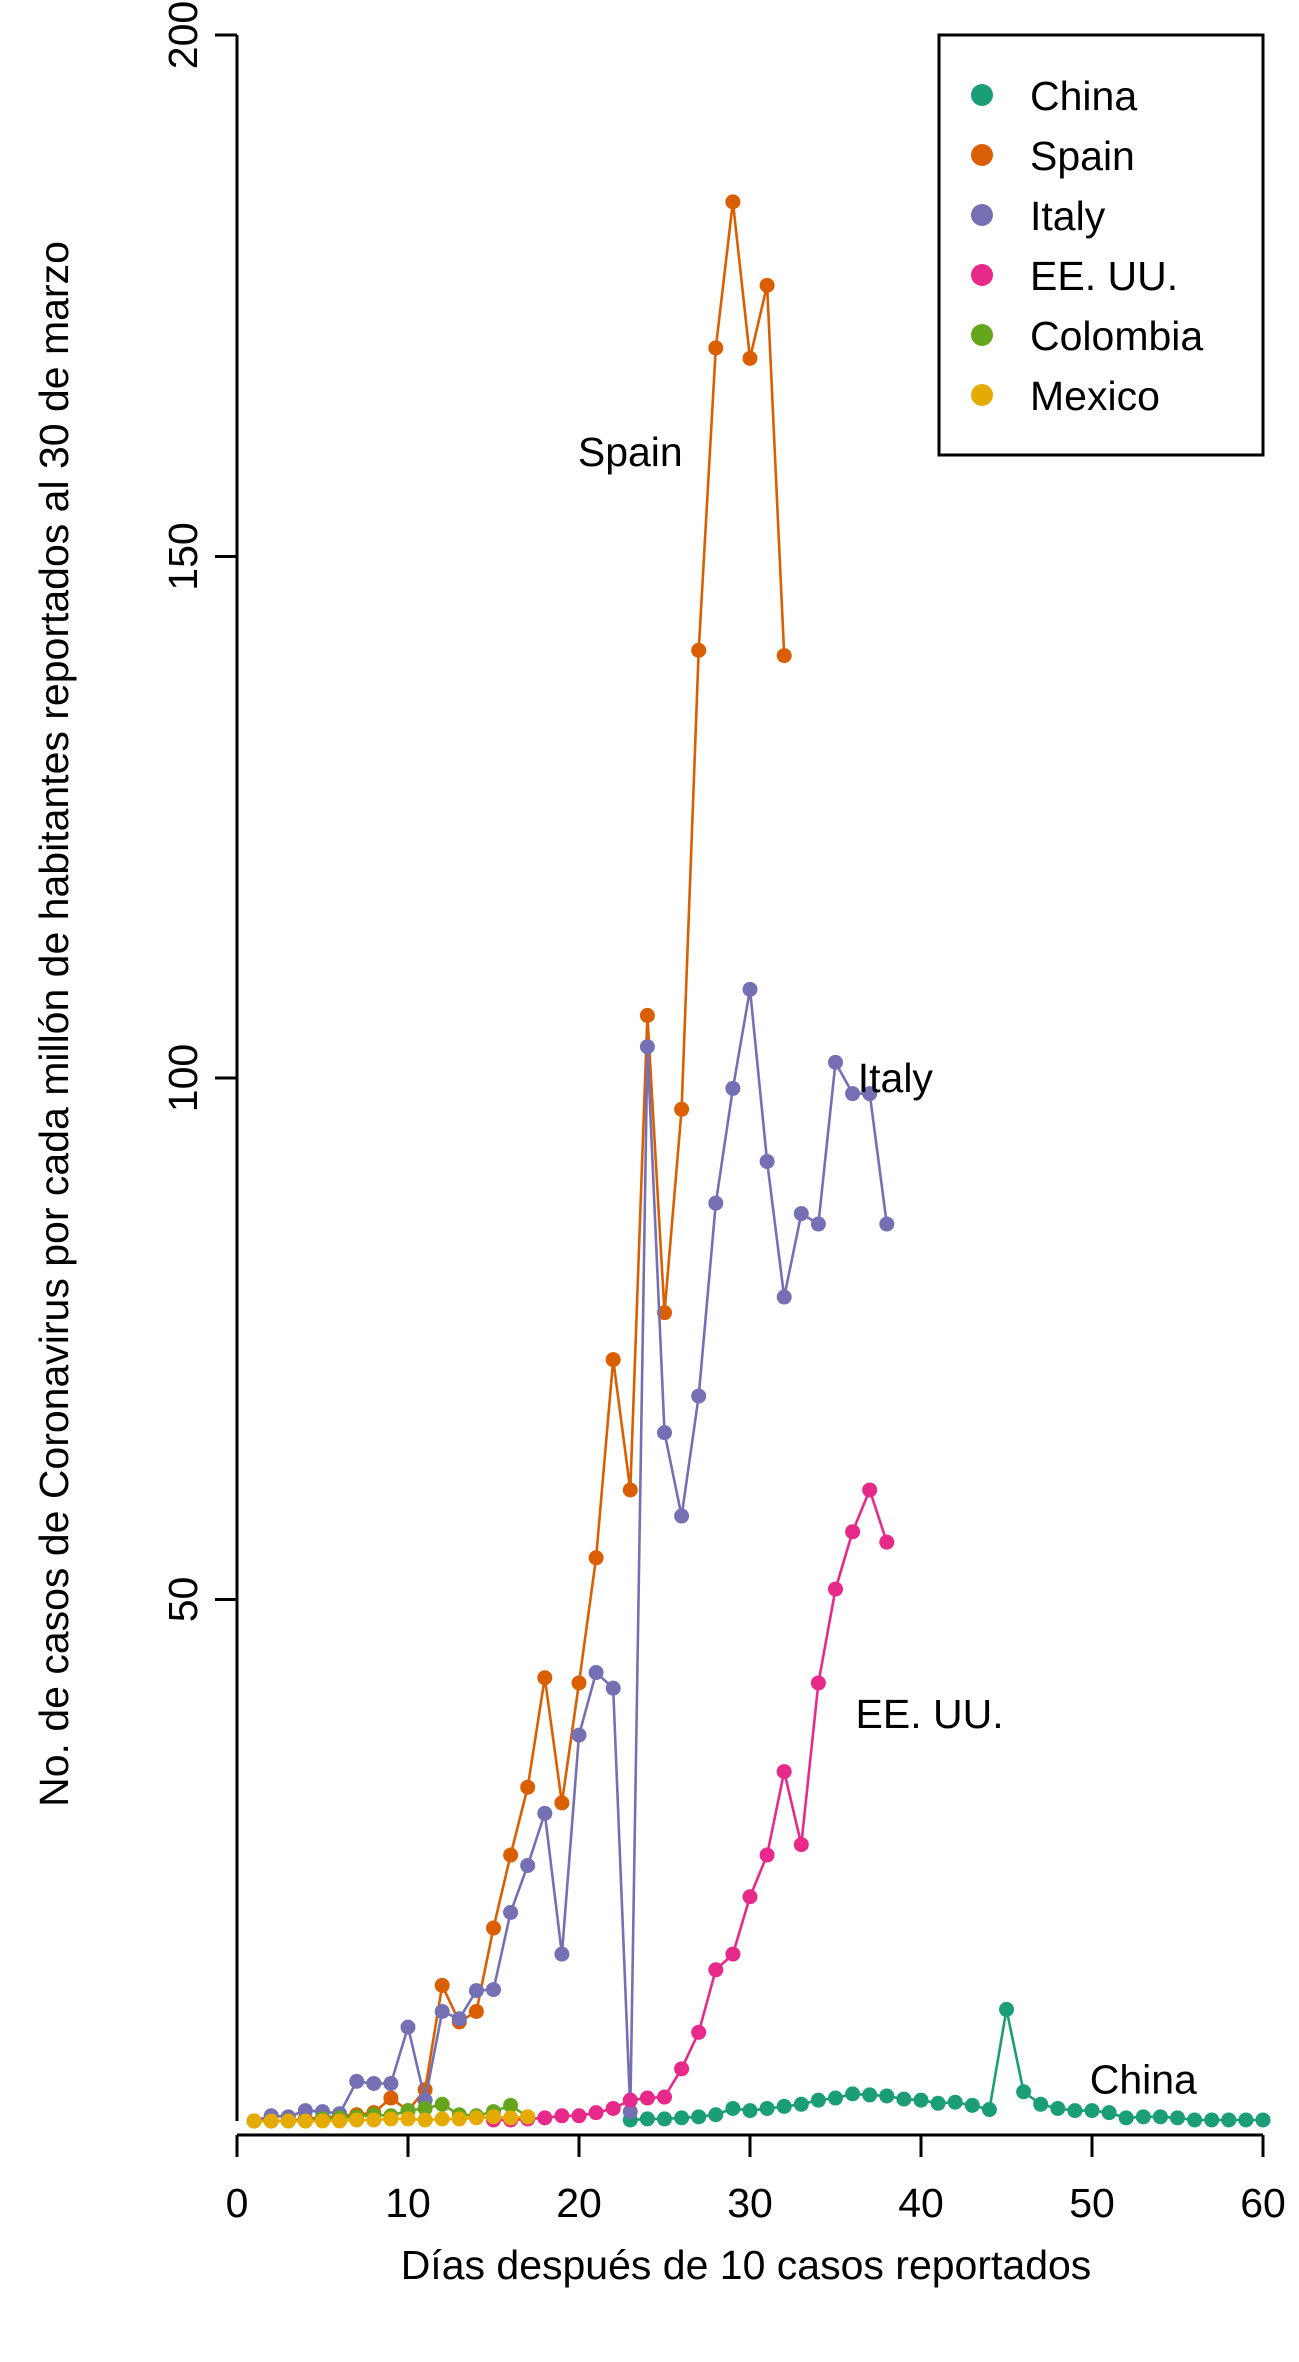  Describe the element at coordinates (750, 2203) in the screenshot. I see `x-tick-label: 30` at that location.